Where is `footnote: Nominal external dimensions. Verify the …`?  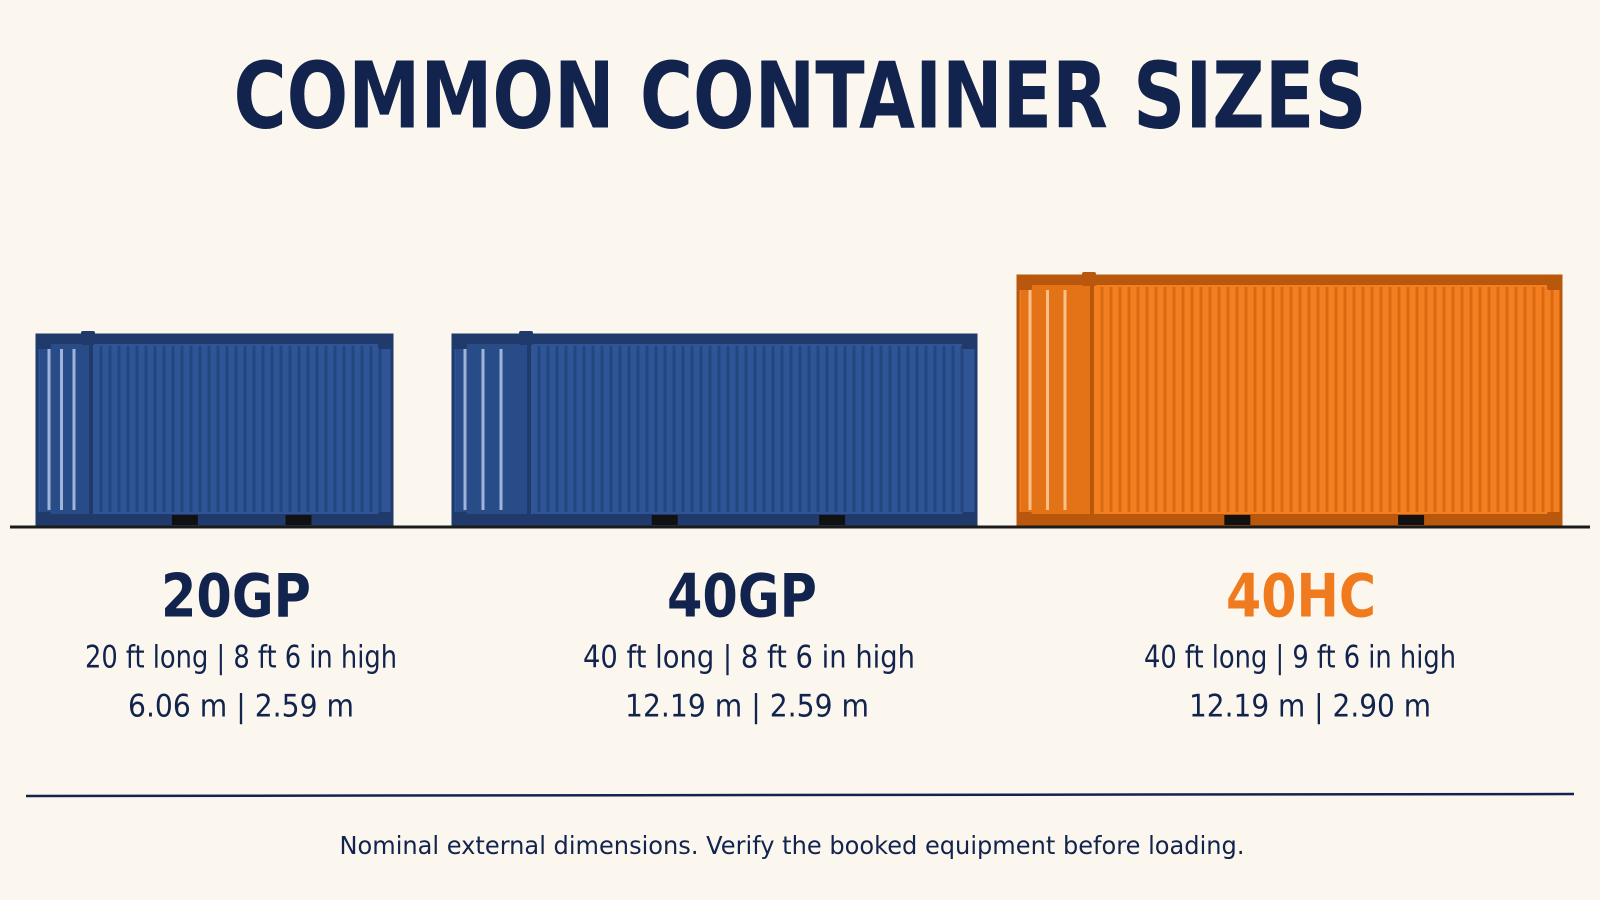
footnote: Nominal external dimensions. Verify the … is located at coordinates (792, 845).